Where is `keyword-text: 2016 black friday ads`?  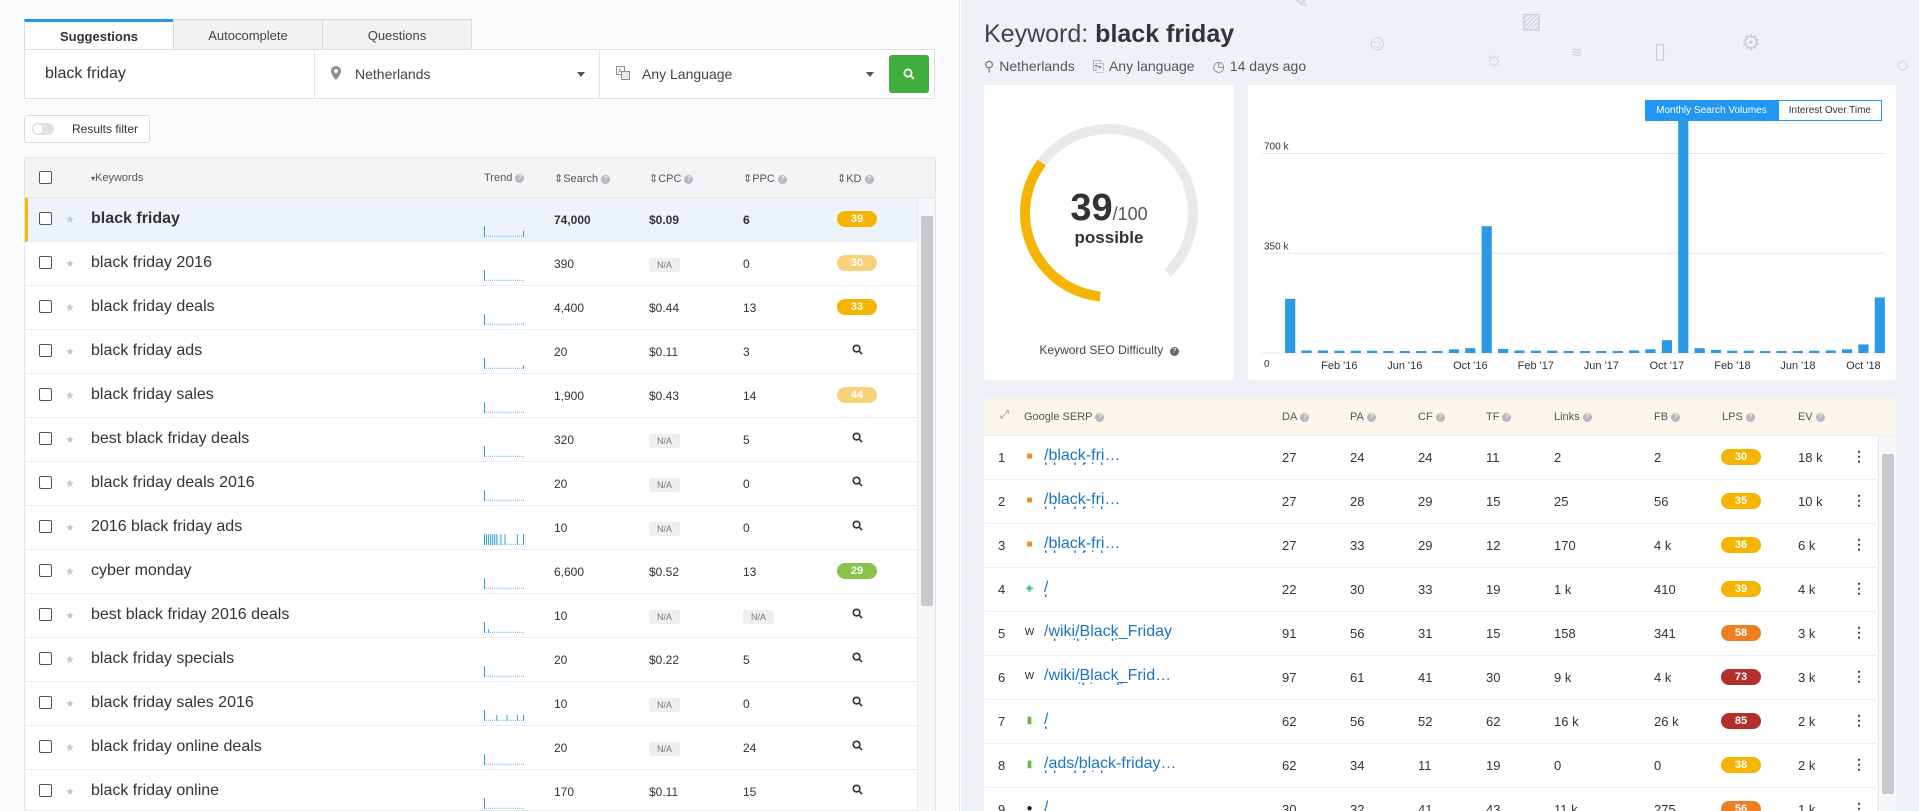
keyword-text: 2016 black friday ads is located at coordinates (167, 526).